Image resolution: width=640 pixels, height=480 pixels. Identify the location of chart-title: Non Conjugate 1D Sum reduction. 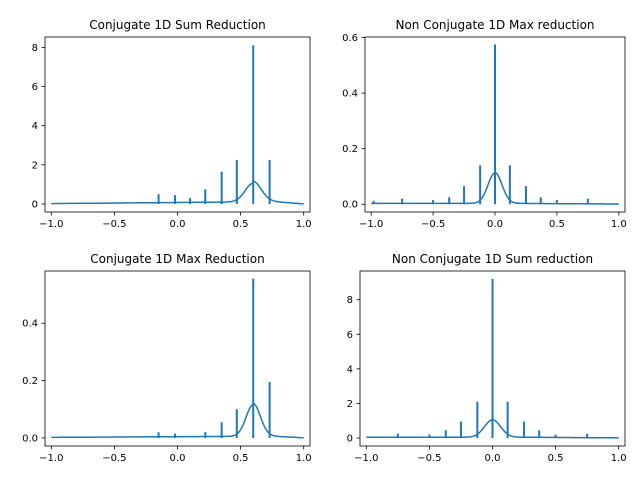
(492, 259).